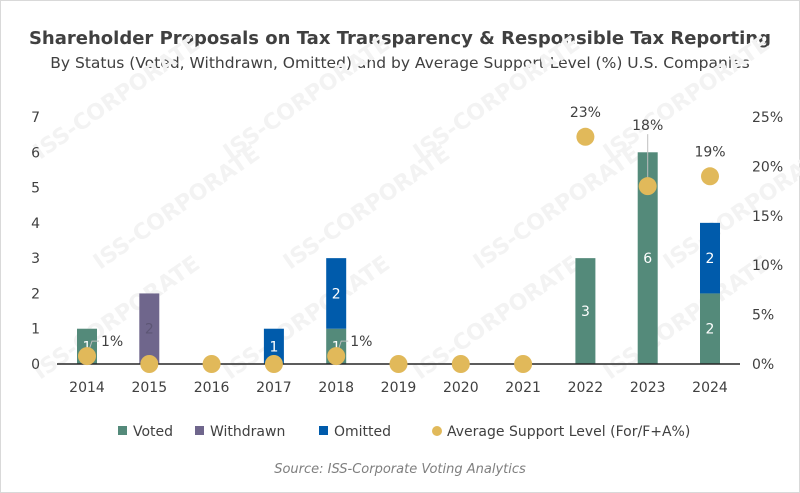 The width and height of the screenshot is (800, 493). Describe the element at coordinates (35, 153) in the screenshot. I see `y-left-tick-label: 6` at that location.